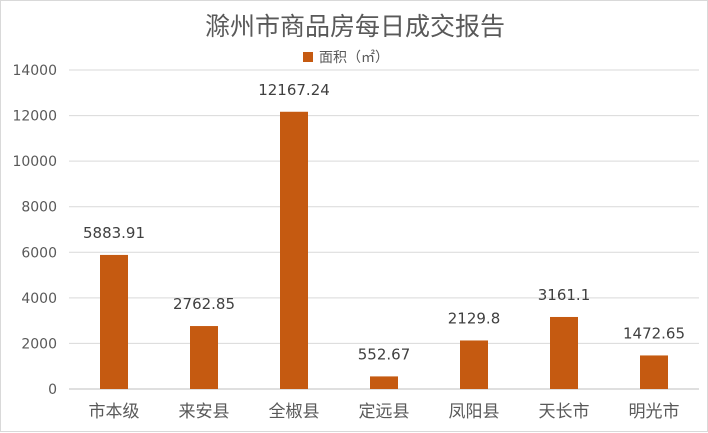 Image resolution: width=708 pixels, height=433 pixels. What do you see at coordinates (204, 304) in the screenshot?
I see `data-label: 2762.85` at bounding box center [204, 304].